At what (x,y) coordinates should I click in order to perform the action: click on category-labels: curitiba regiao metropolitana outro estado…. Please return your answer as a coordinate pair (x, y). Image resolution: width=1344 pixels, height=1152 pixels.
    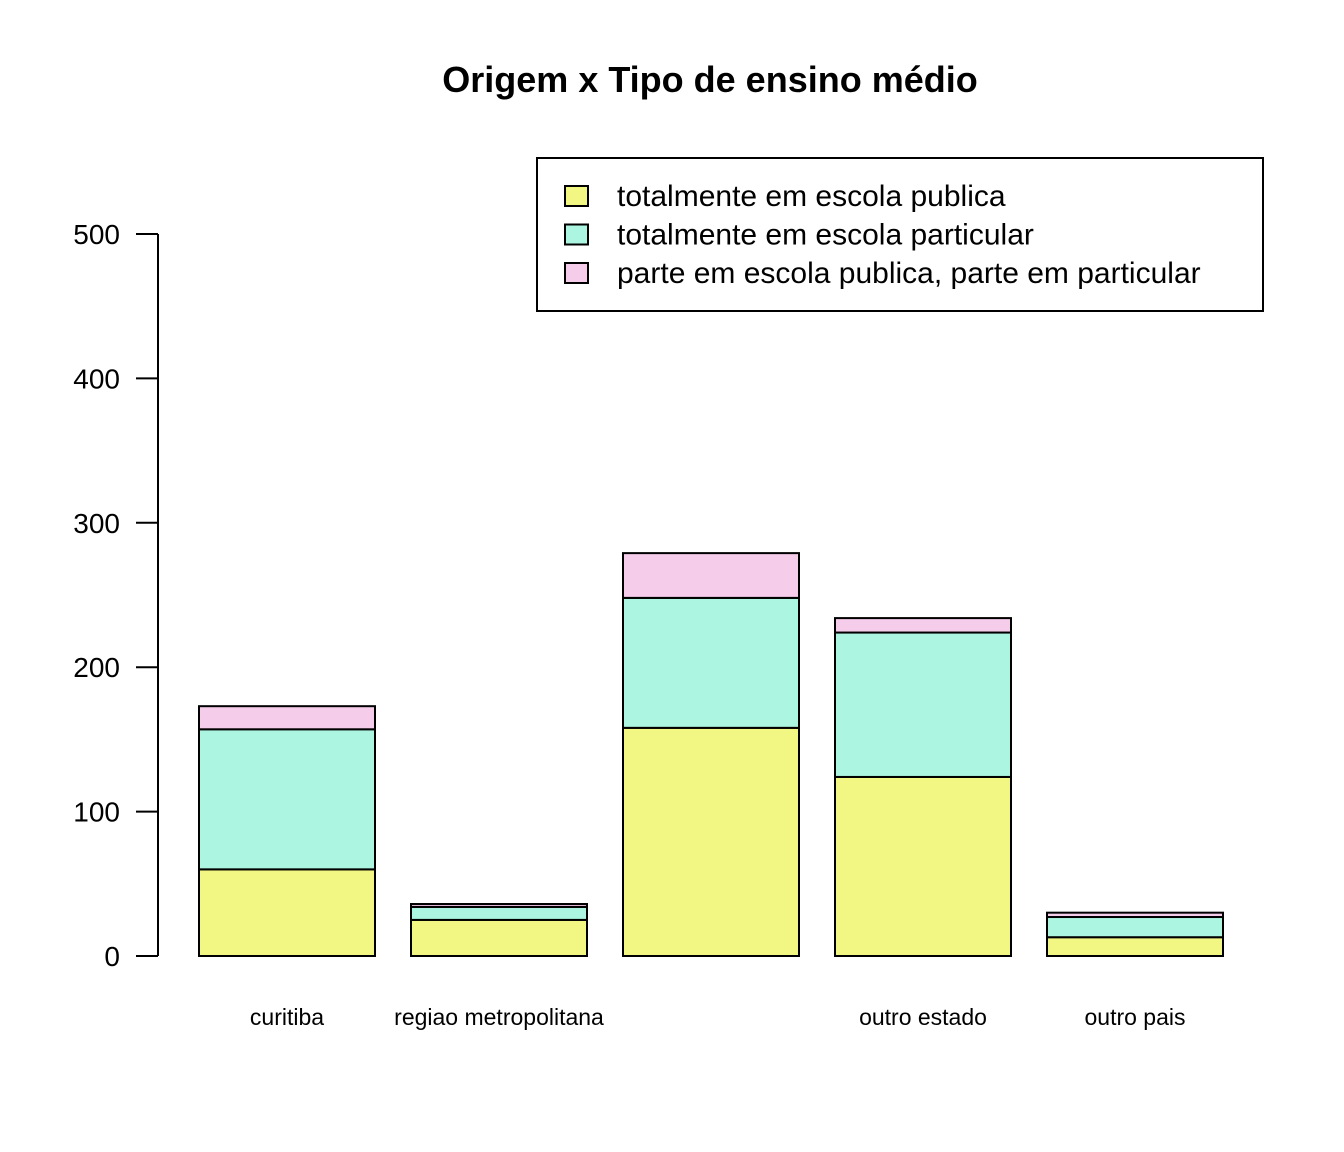
    Looking at the image, I should click on (718, 1017).